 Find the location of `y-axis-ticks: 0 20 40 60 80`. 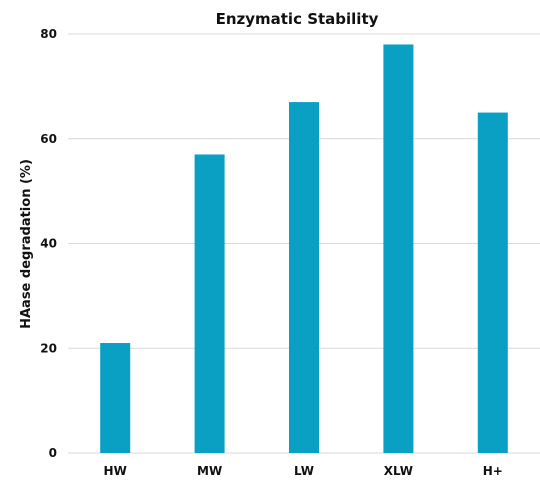

y-axis-ticks: 0 20 40 60 80 is located at coordinates (48, 243).